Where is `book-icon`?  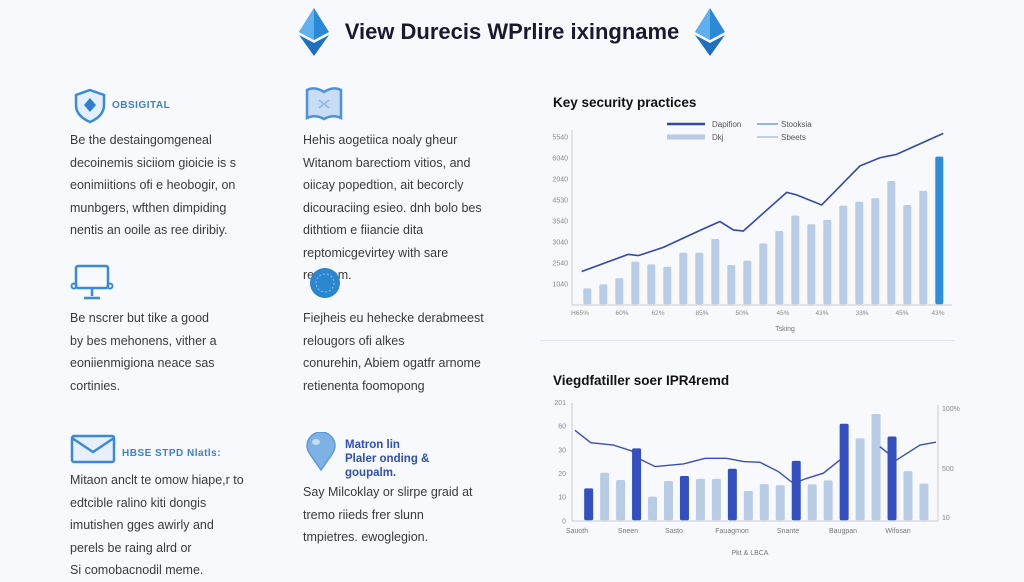 book-icon is located at coordinates (324, 104).